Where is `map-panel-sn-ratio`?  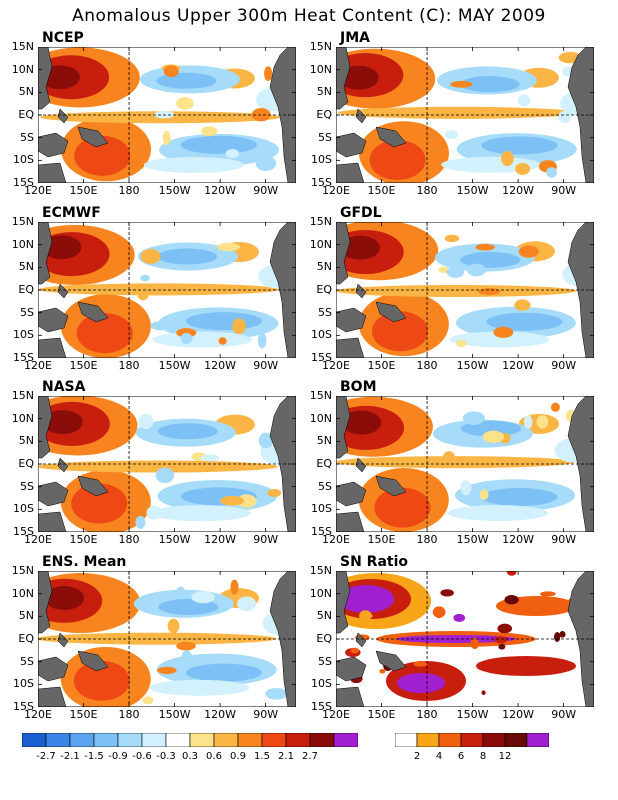 map-panel-sn-ratio is located at coordinates (465, 639).